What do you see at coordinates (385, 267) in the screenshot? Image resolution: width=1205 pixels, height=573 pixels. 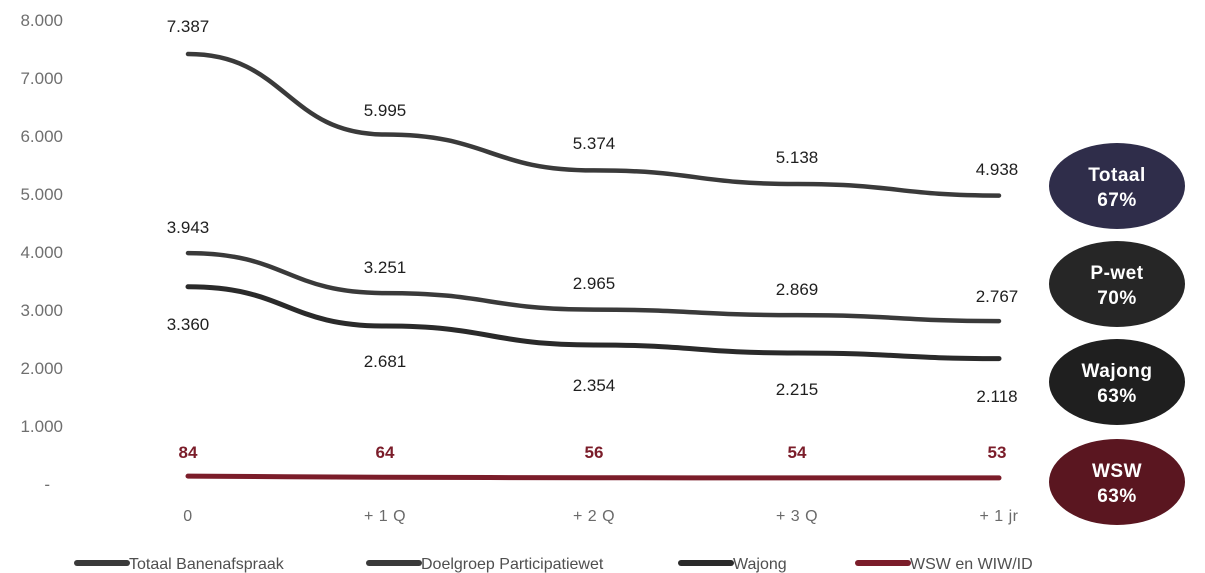 I see `data-label: 3.251` at bounding box center [385, 267].